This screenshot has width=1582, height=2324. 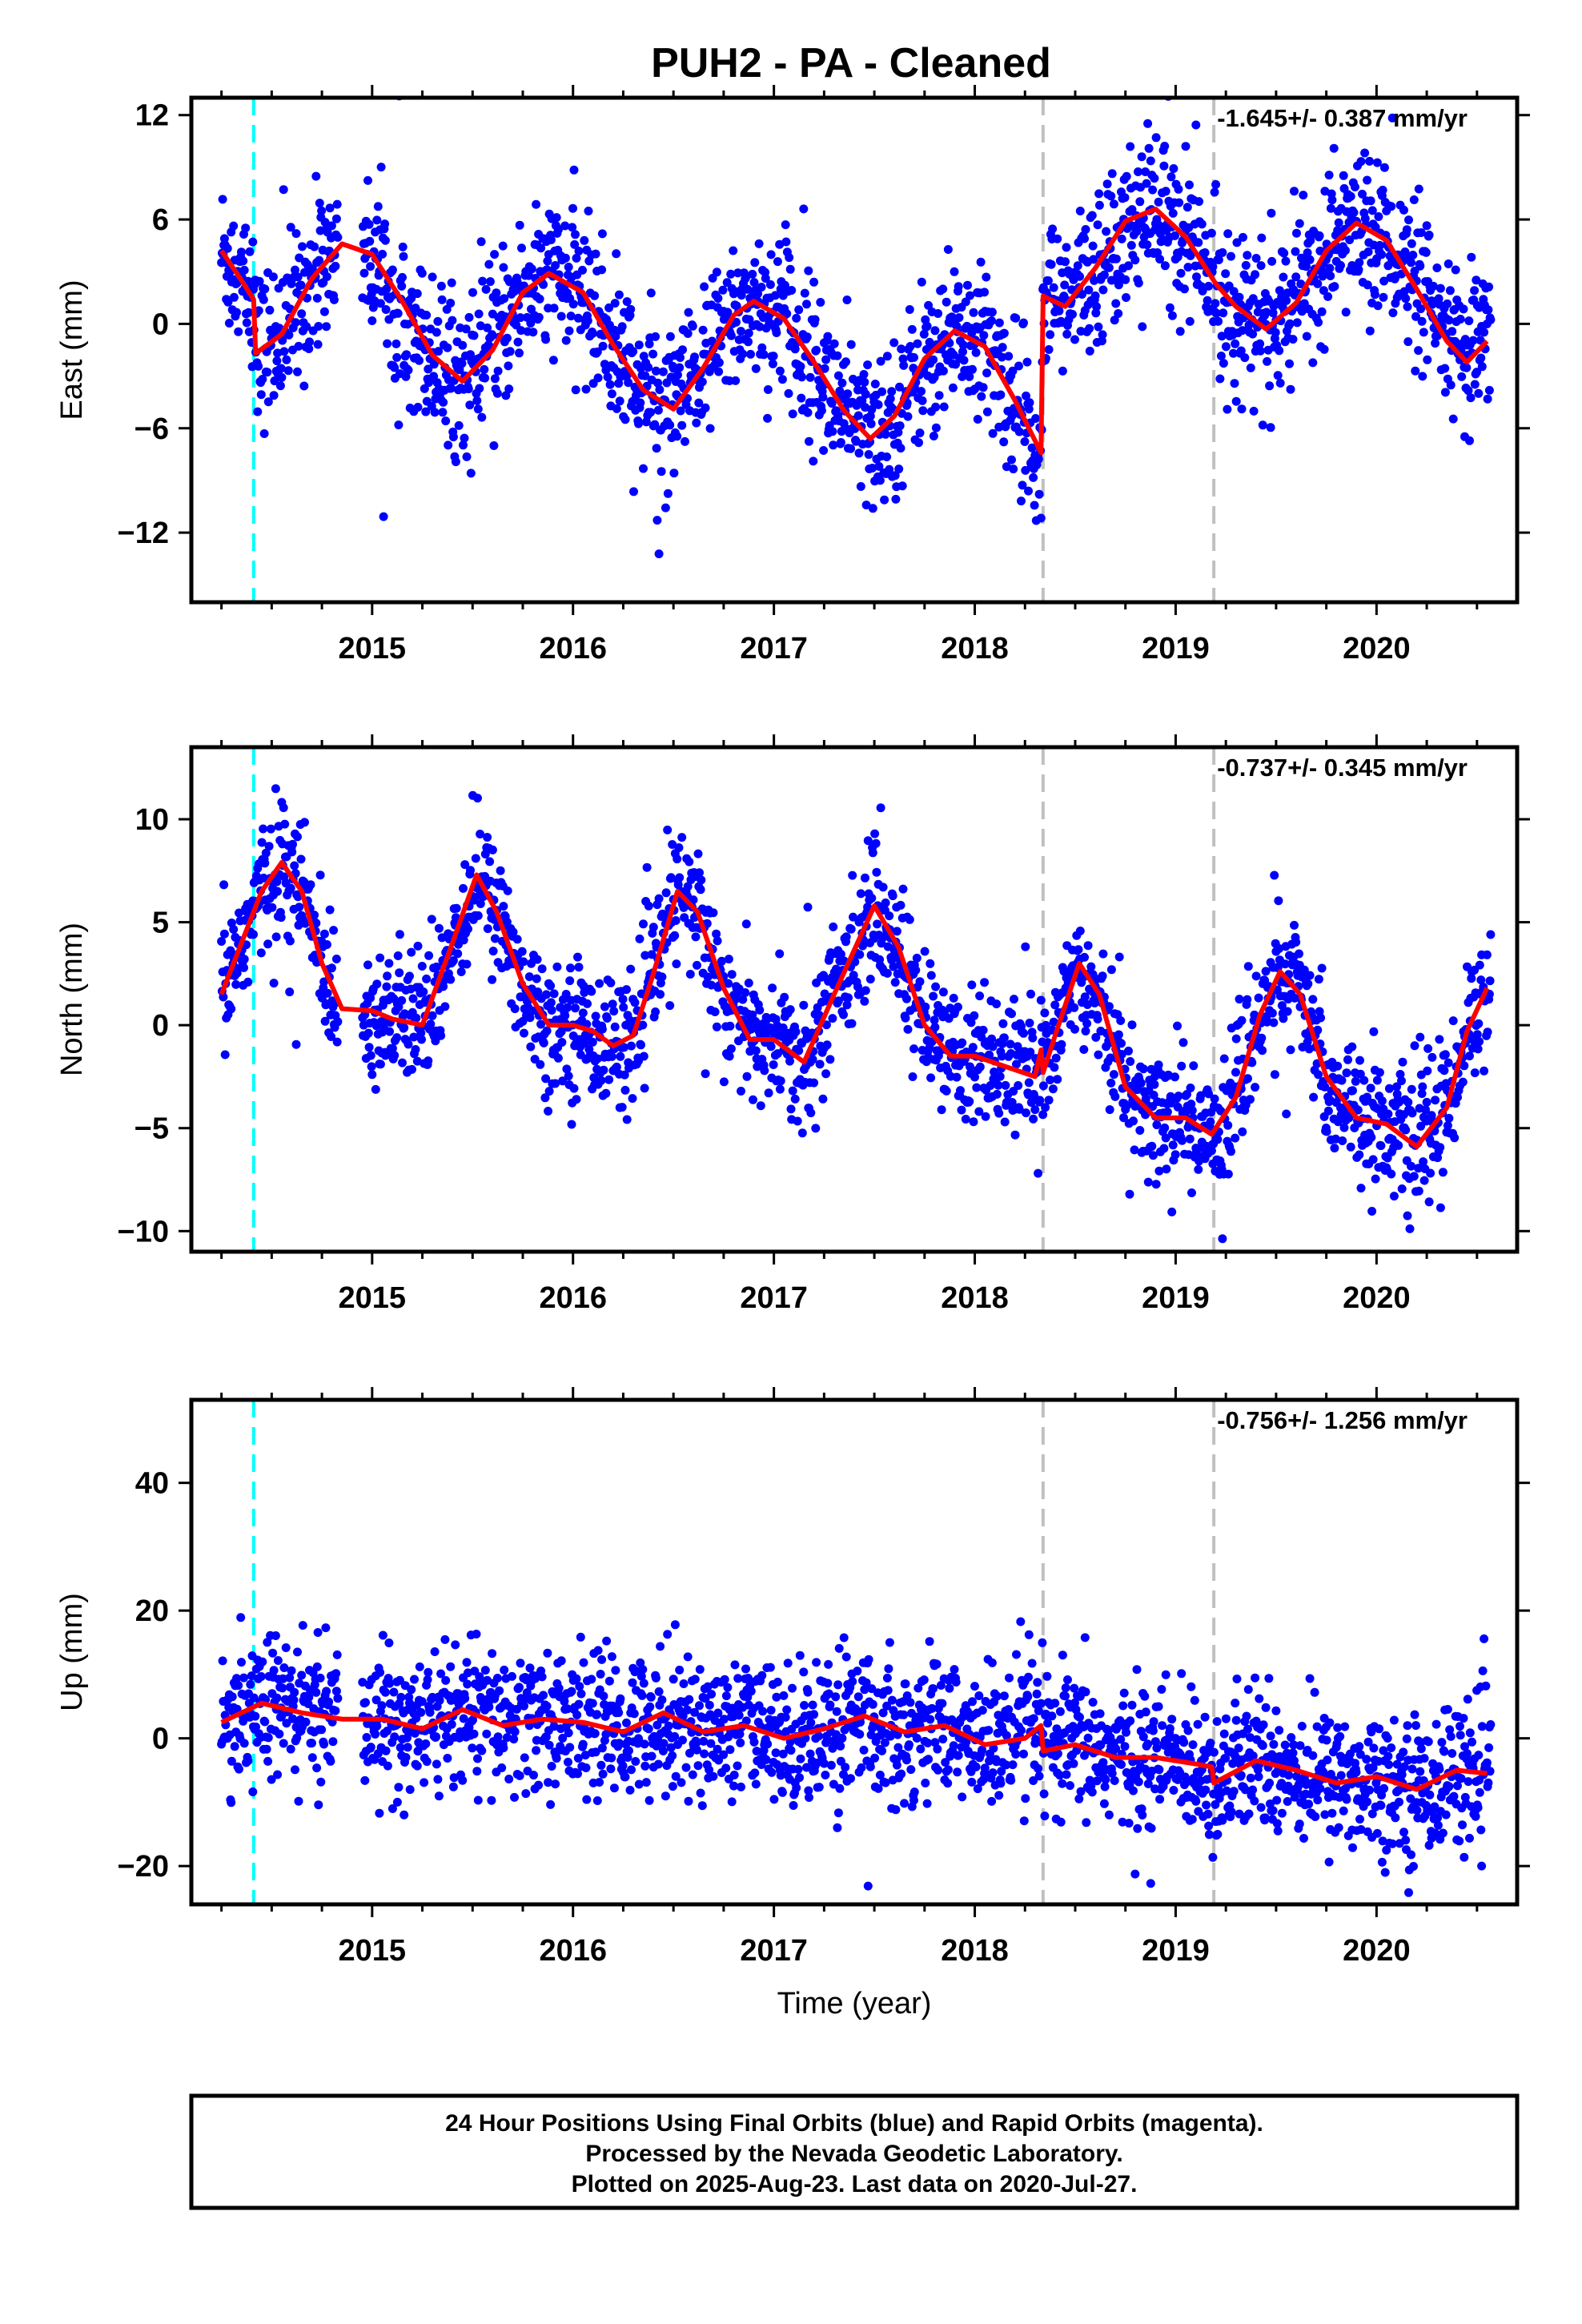 I want to click on y-axis-label: North (mm), so click(x=72, y=1000).